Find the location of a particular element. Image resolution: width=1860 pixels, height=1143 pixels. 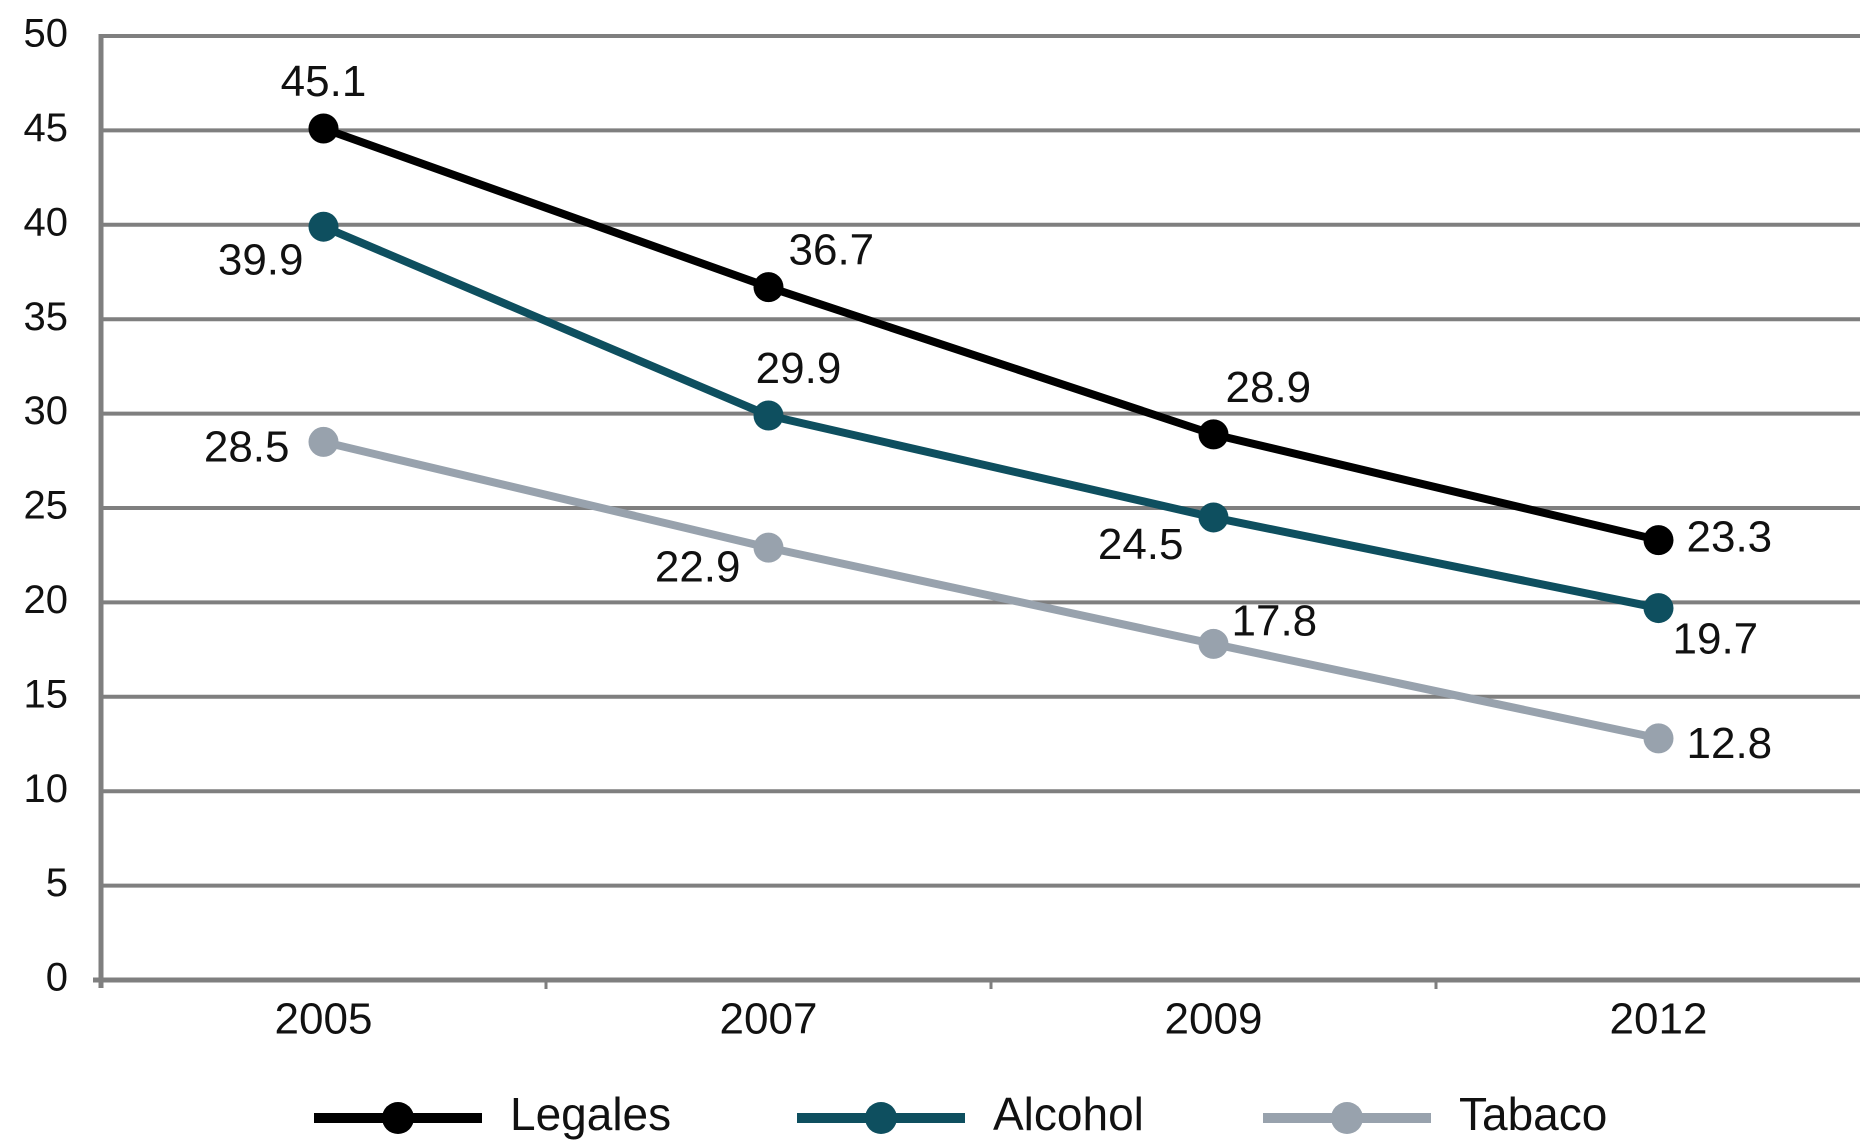

data-label: 36.7 is located at coordinates (832, 250).